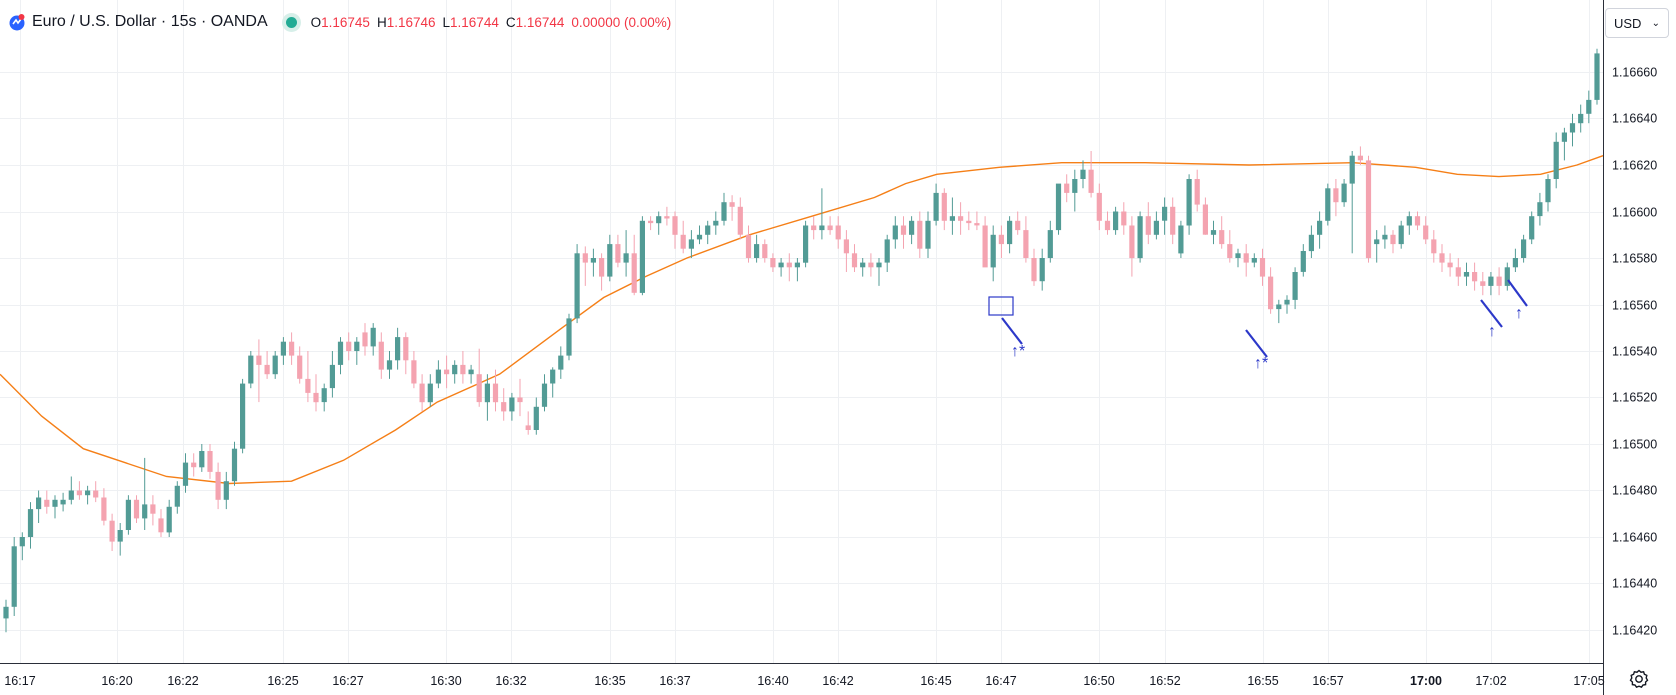 Image resolution: width=1676 pixels, height=695 pixels. I want to click on price-tick-label: 1.16600, so click(1634, 213).